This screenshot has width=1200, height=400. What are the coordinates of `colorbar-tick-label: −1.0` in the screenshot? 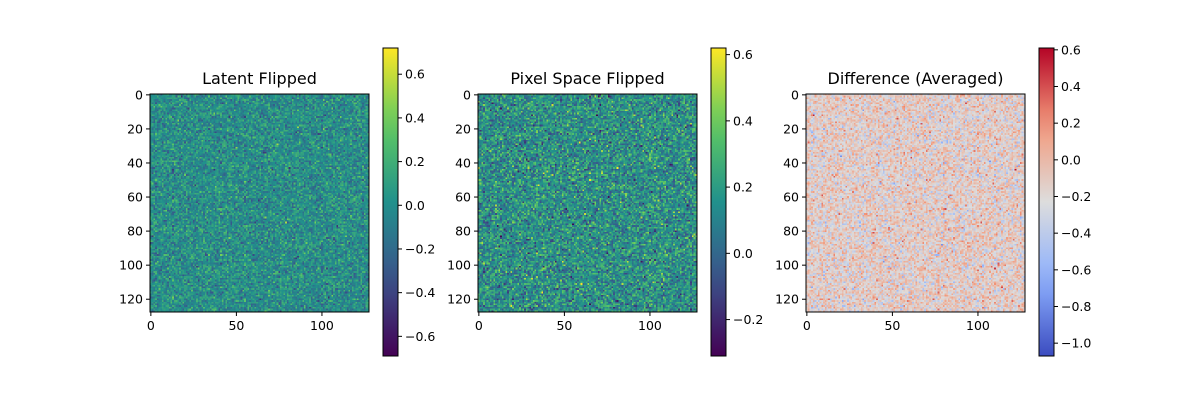 It's located at (1076, 343).